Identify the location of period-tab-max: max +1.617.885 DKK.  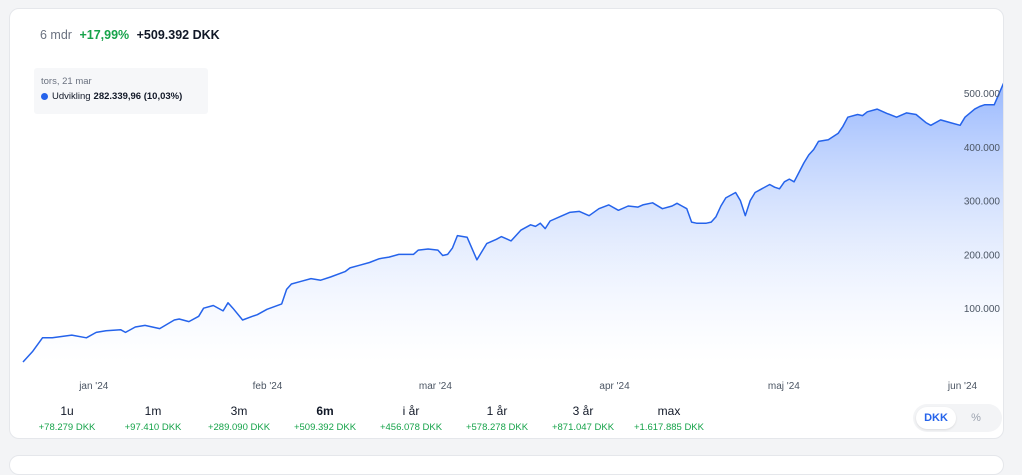
(669, 420).